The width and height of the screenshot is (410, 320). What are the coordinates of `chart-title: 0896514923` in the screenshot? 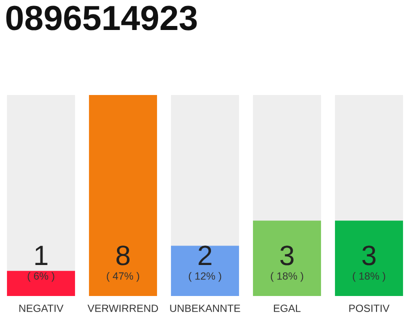 It's located at (101, 18).